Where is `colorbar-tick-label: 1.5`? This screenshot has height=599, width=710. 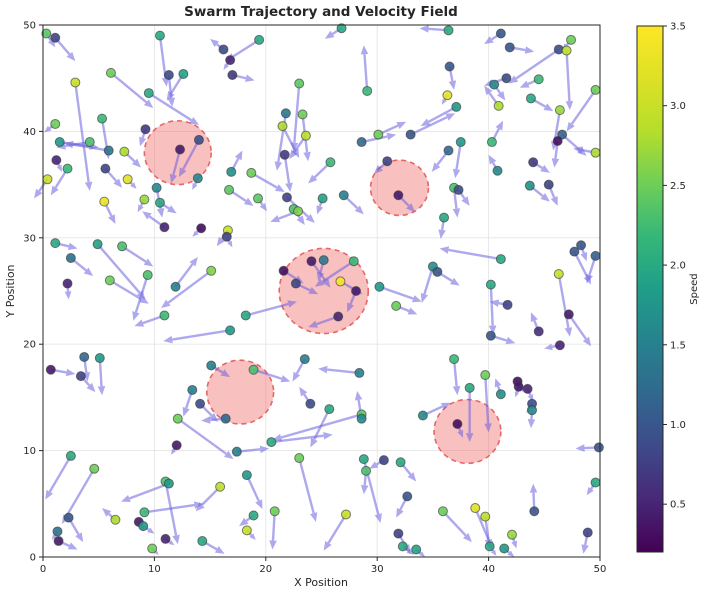 colorbar-tick-label: 1.5 is located at coordinates (678, 345).